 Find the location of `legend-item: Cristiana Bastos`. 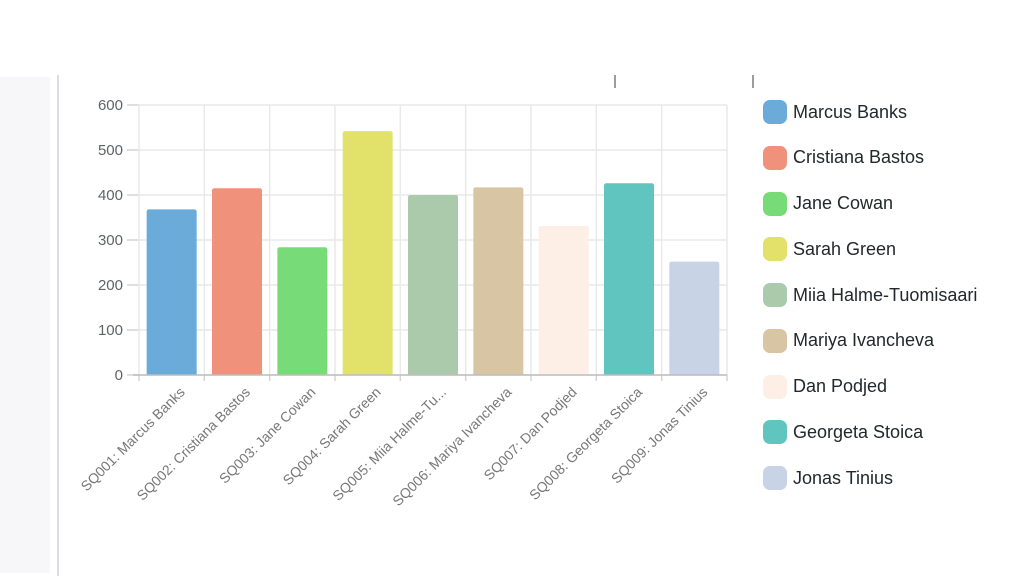

legend-item: Cristiana Bastos is located at coordinates (870, 157).